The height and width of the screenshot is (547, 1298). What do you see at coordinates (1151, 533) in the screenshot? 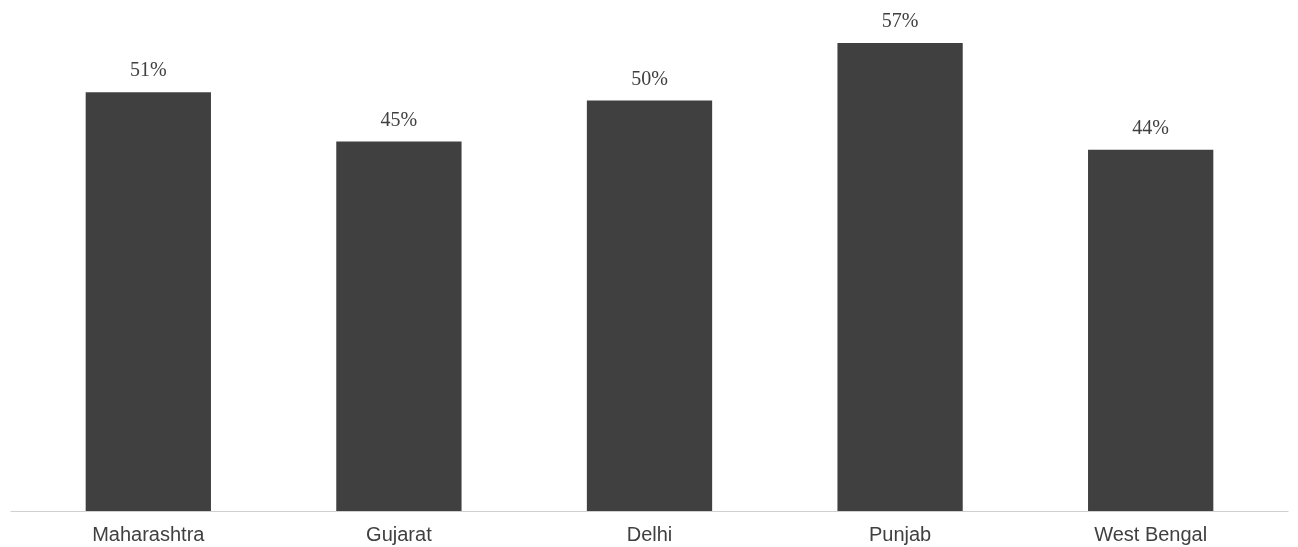
I see `x-tick-label: West Bengal` at bounding box center [1151, 533].